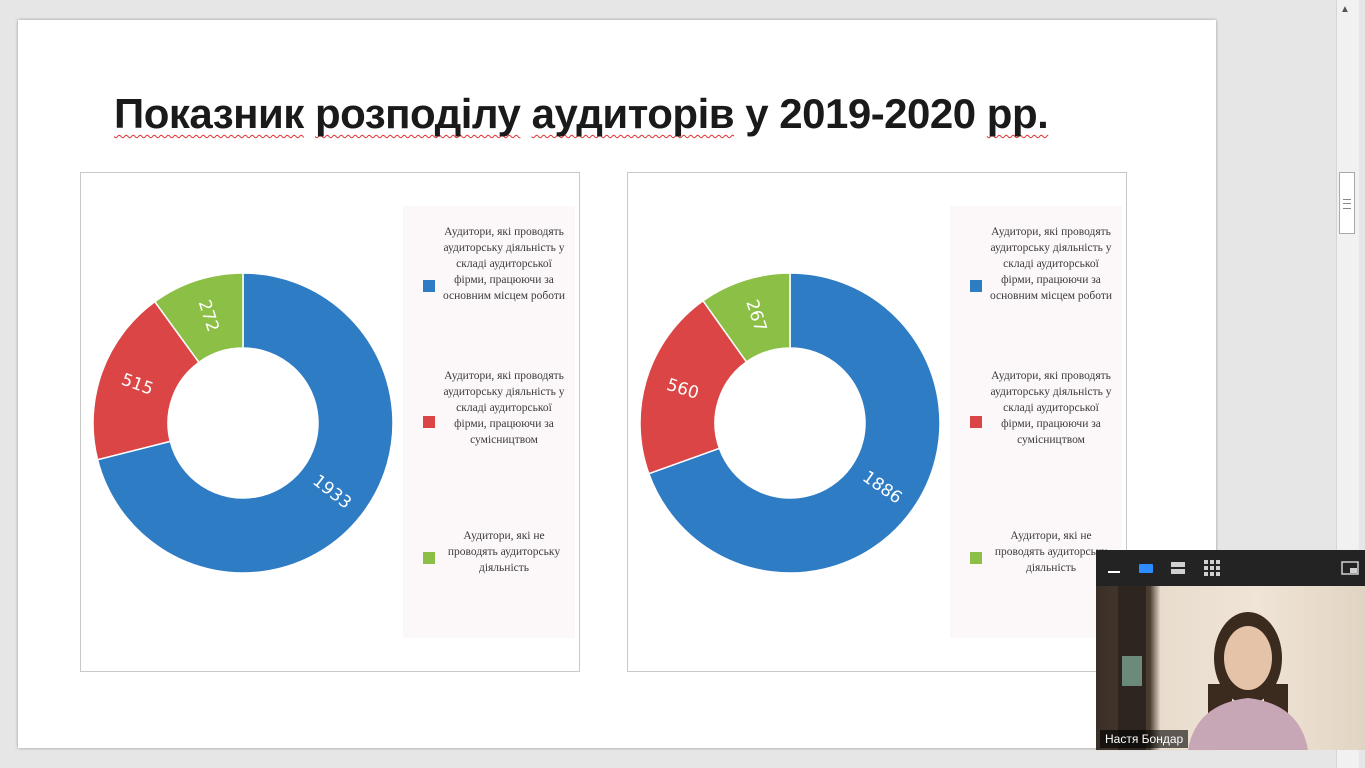 The image size is (1365, 768). What do you see at coordinates (1146, 568) in the screenshot?
I see `speaker-view-icon` at bounding box center [1146, 568].